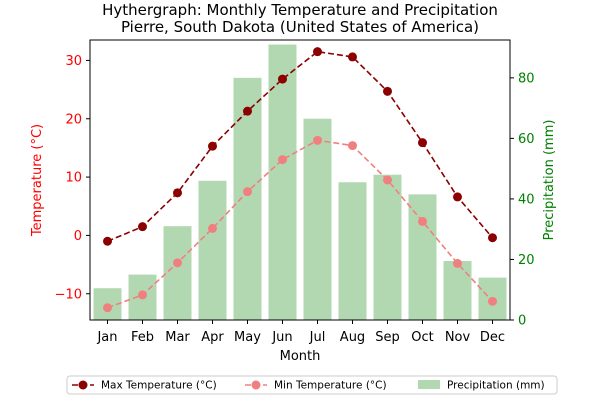  What do you see at coordinates (177, 273) in the screenshot?
I see `precip-bar-mar` at bounding box center [177, 273].